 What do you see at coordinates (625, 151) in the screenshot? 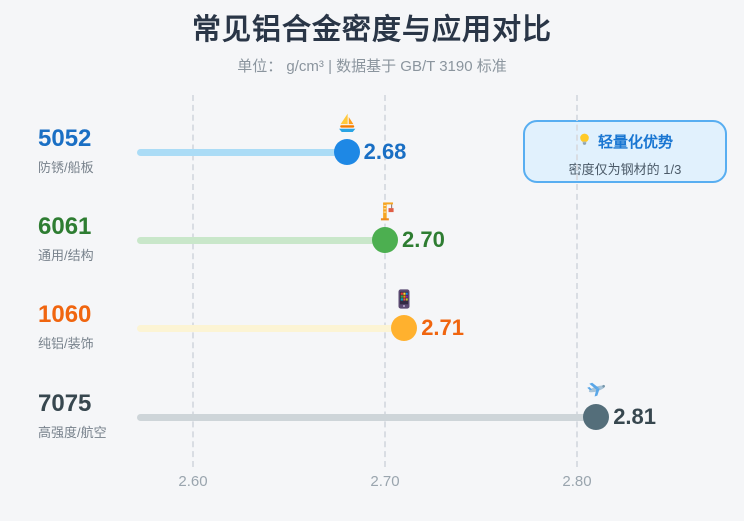
I see `lightweight-advantage-callout: 轻量化优势 密度仅为钢材的 1/3` at bounding box center [625, 151].